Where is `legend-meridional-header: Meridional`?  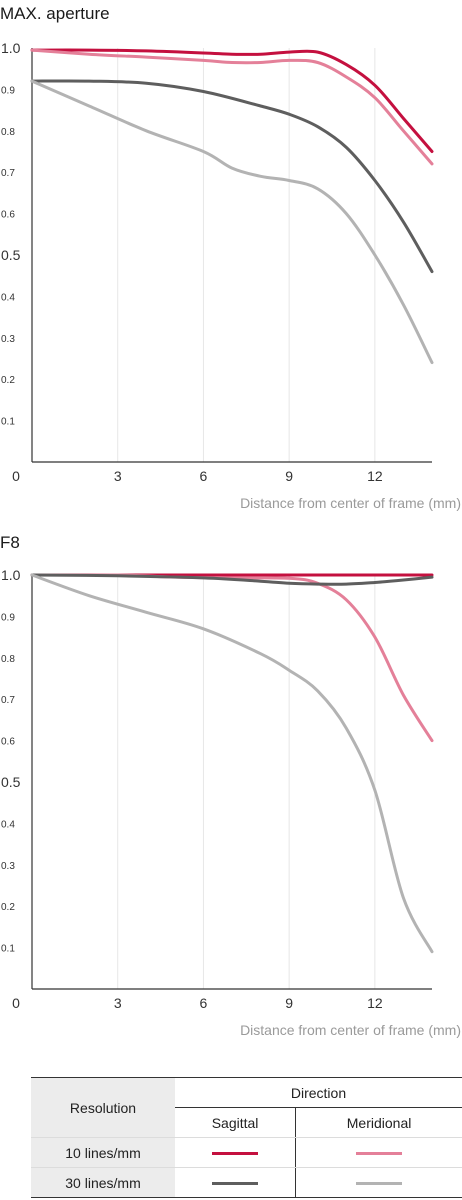 legend-meridional-header: Meridional is located at coordinates (378, 1122).